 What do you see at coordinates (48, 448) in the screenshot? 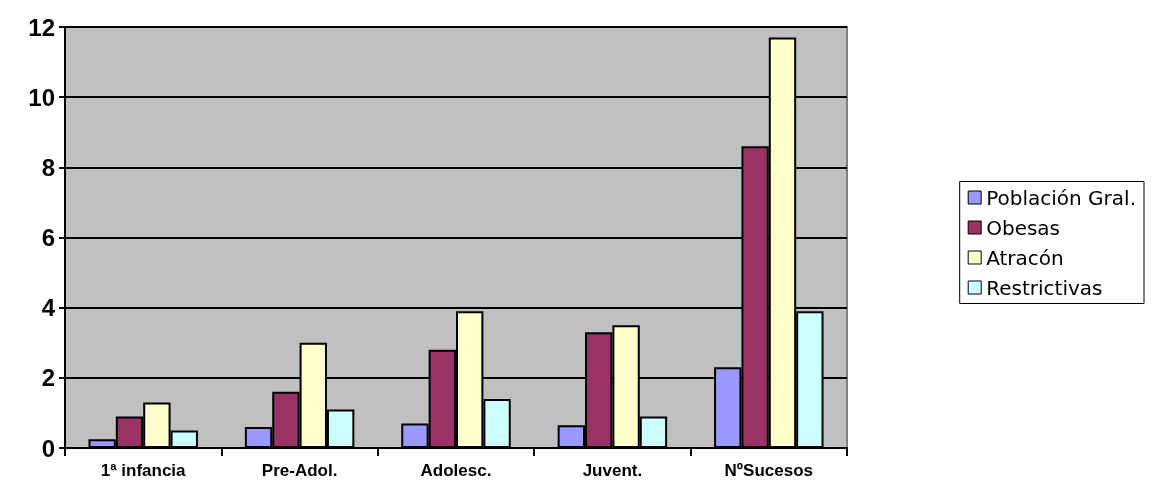
I see `y-tick-label: 0` at bounding box center [48, 448].